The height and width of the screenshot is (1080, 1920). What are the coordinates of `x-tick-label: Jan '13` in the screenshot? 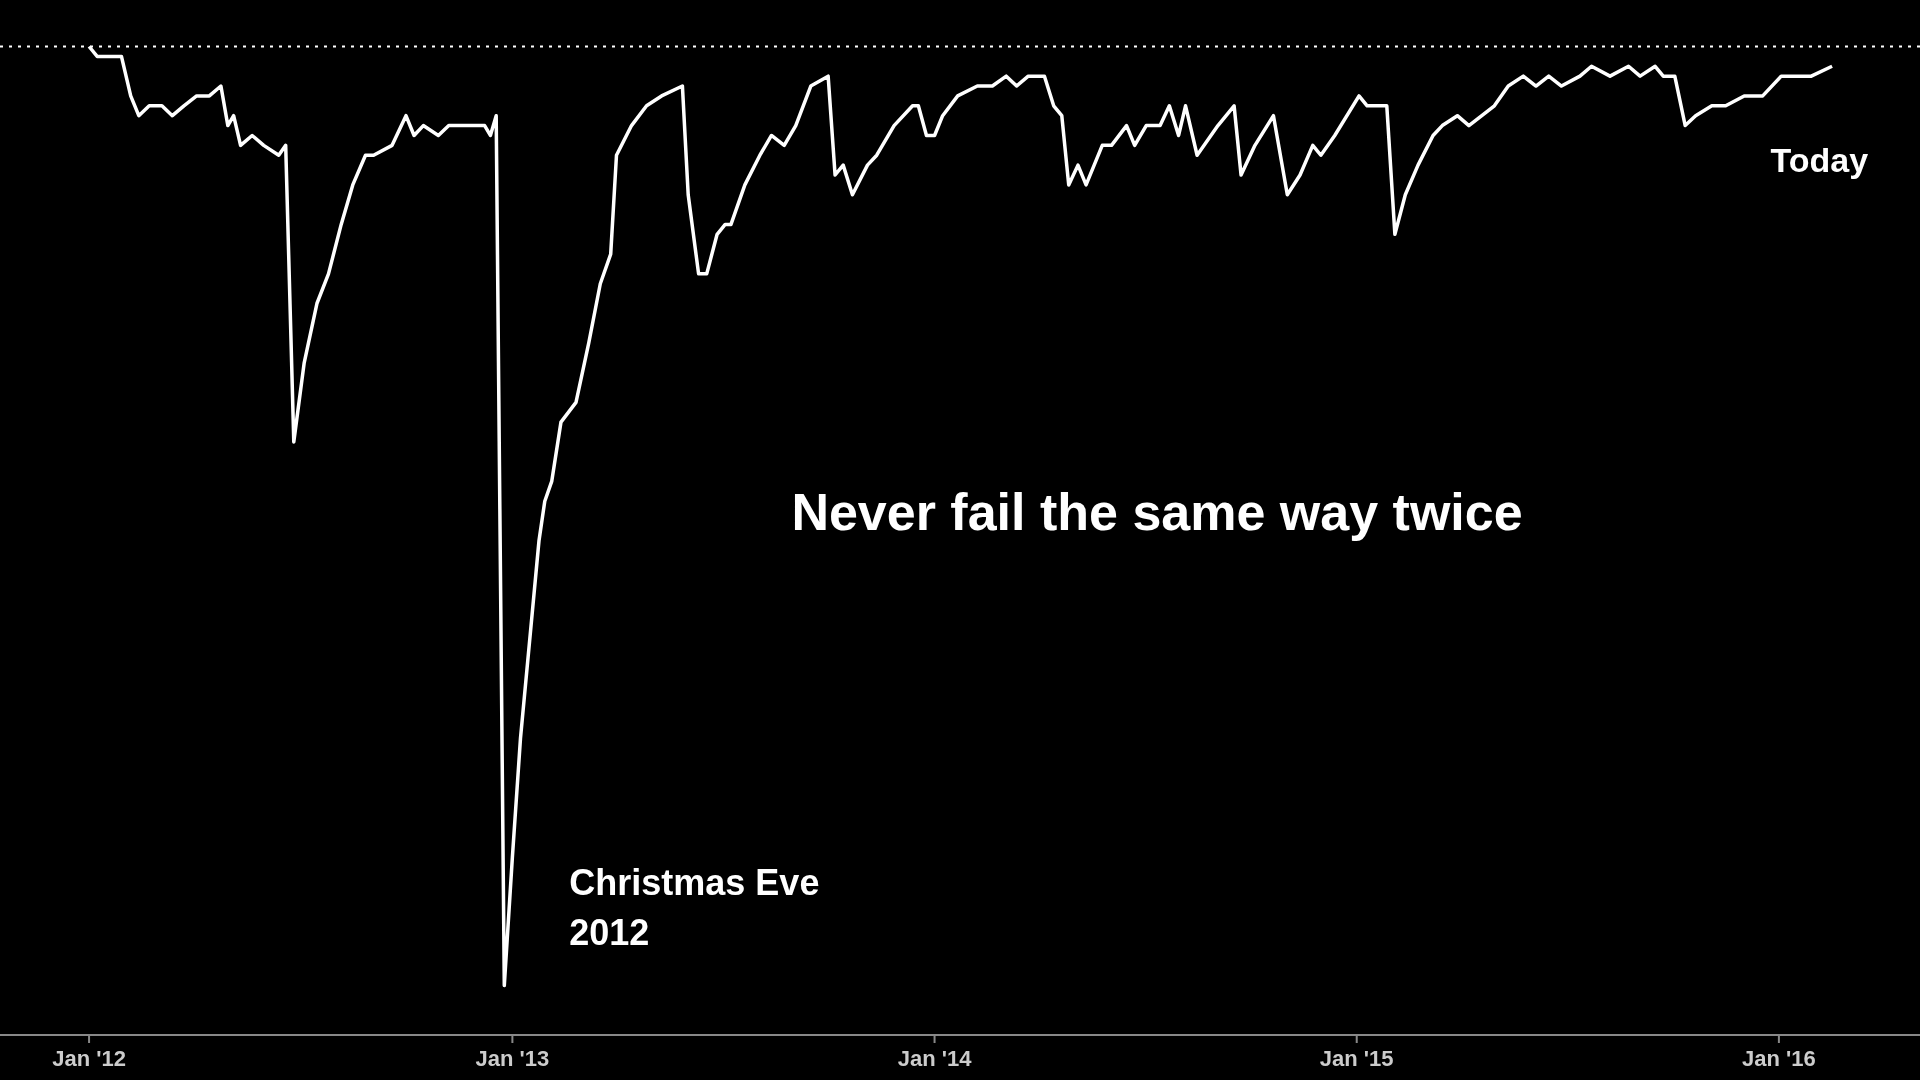 It's located at (512, 1058).